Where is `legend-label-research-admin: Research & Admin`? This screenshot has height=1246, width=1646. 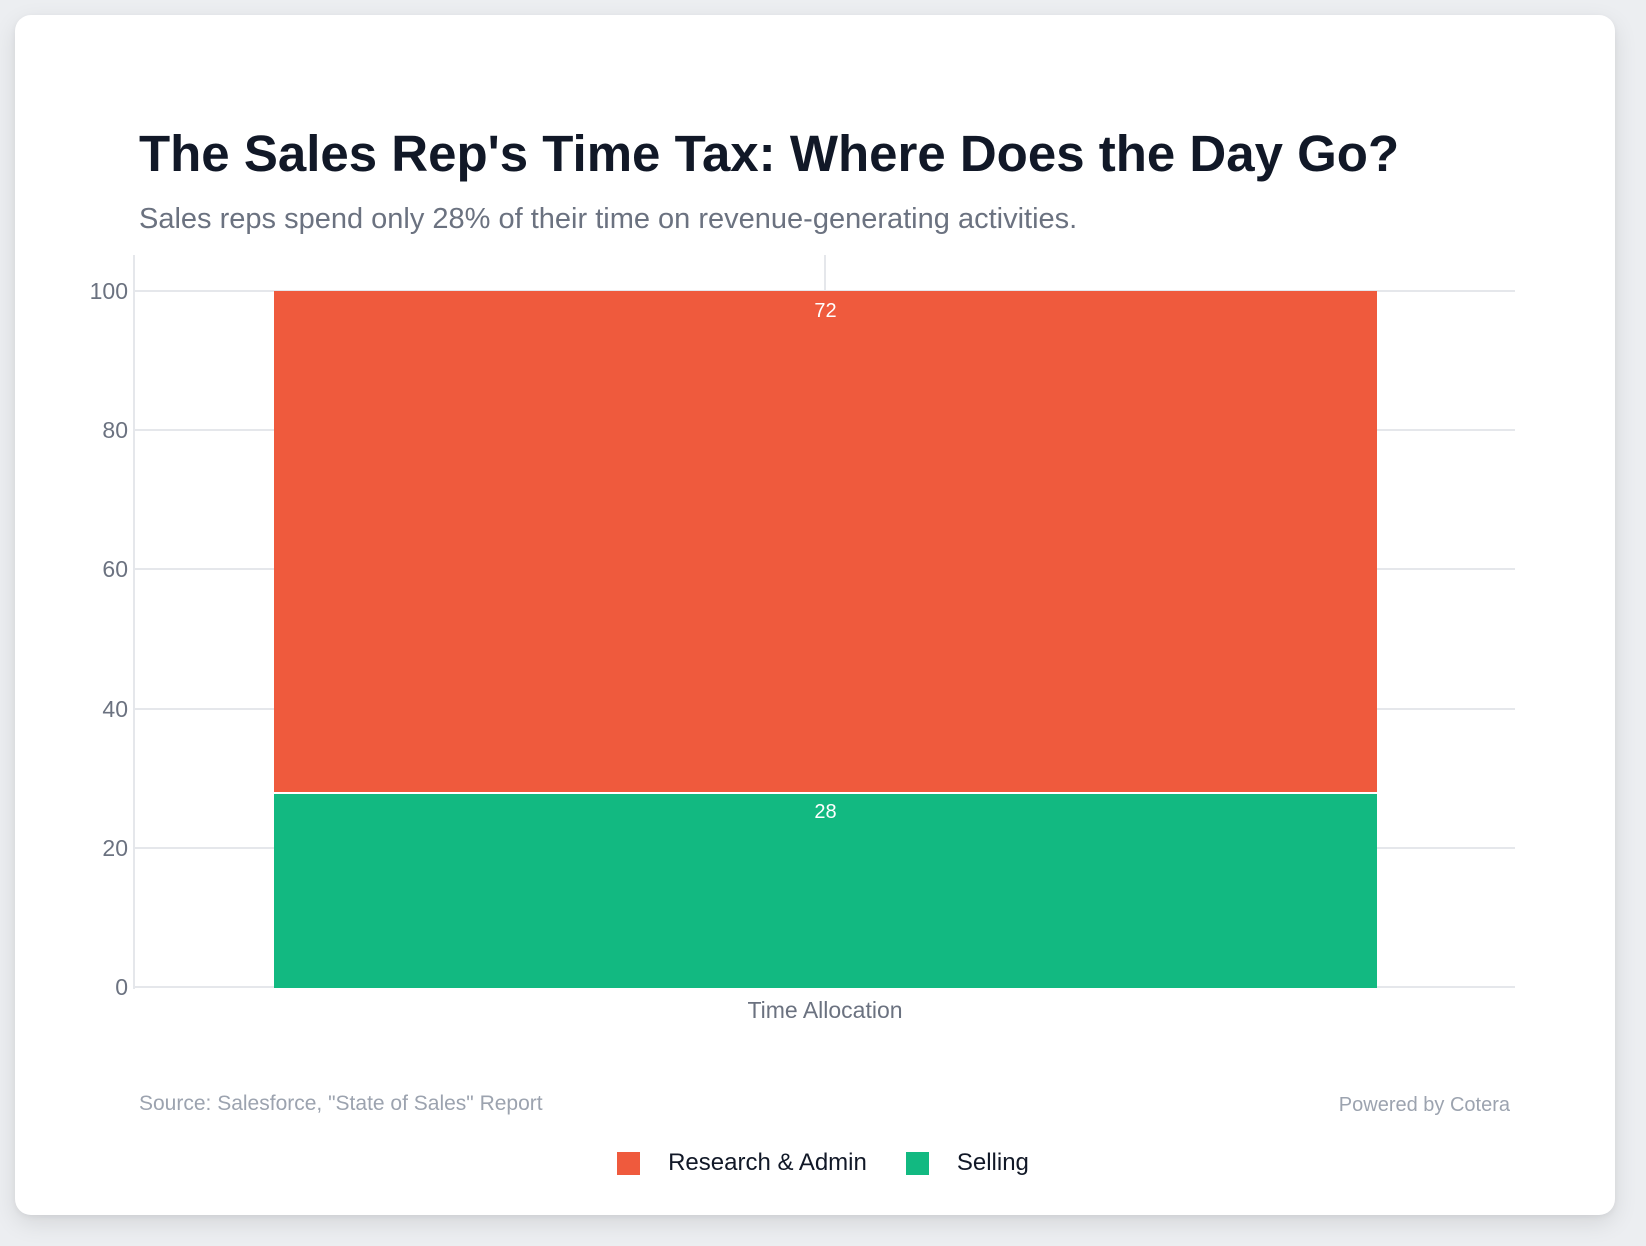 legend-label-research-admin: Research & Admin is located at coordinates (767, 1162).